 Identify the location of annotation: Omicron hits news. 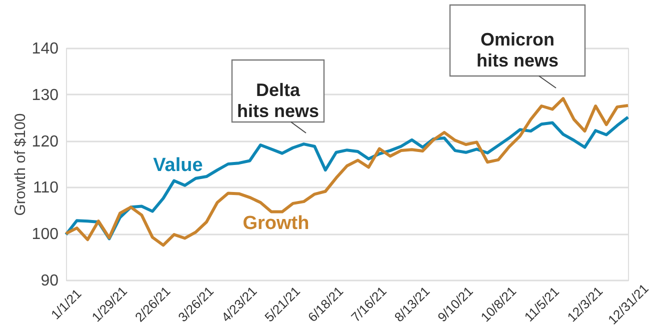
(517, 50).